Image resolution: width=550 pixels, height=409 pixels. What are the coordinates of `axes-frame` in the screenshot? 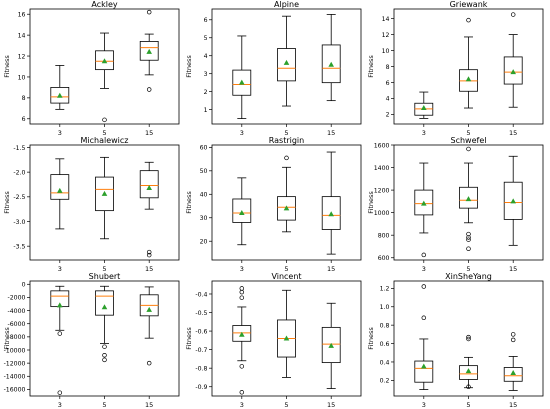 It's located at (286, 202).